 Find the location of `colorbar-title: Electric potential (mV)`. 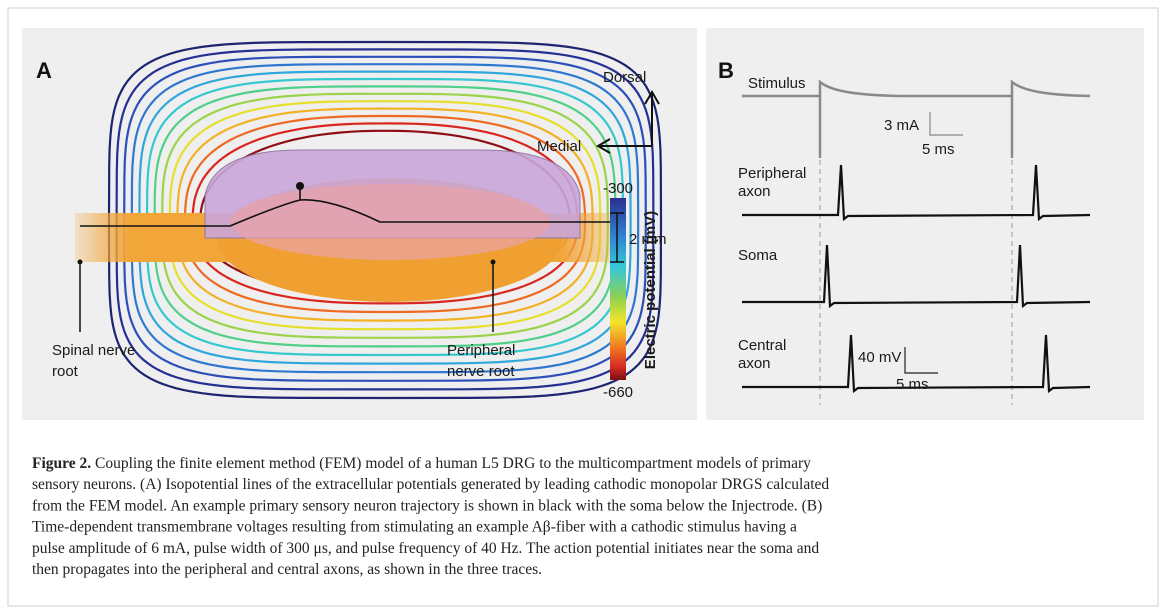

colorbar-title: Electric potential (mV) is located at coordinates (650, 290).